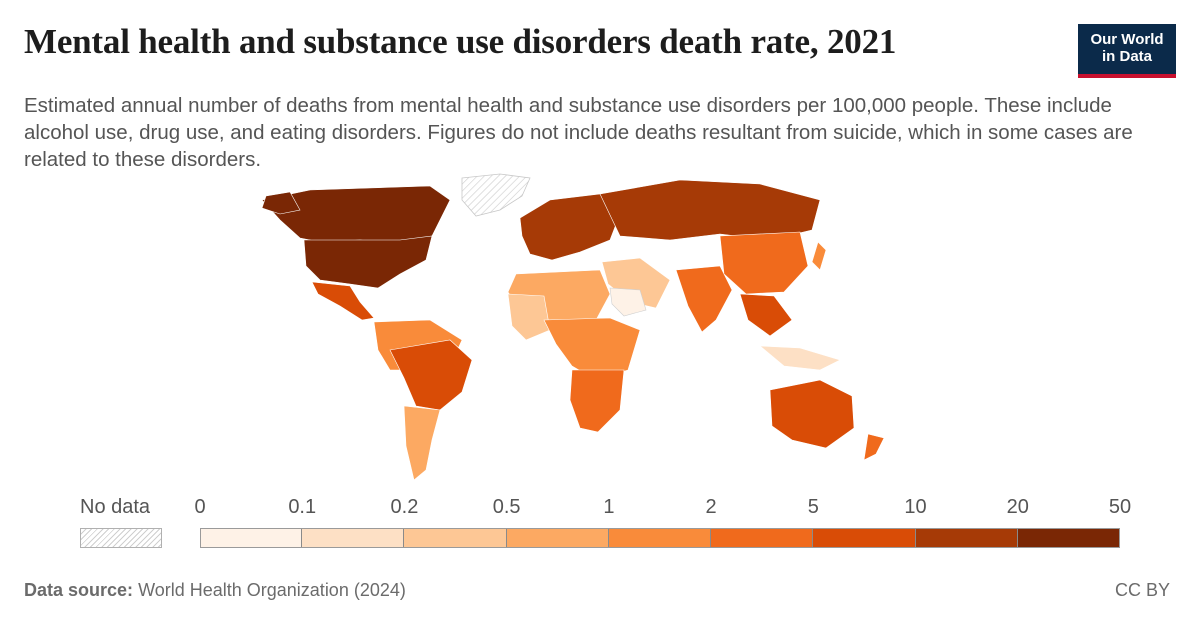 Image resolution: width=1200 pixels, height=627 pixels. Describe the element at coordinates (915, 507) in the screenshot. I see `legend-tick-label: 10` at that location.